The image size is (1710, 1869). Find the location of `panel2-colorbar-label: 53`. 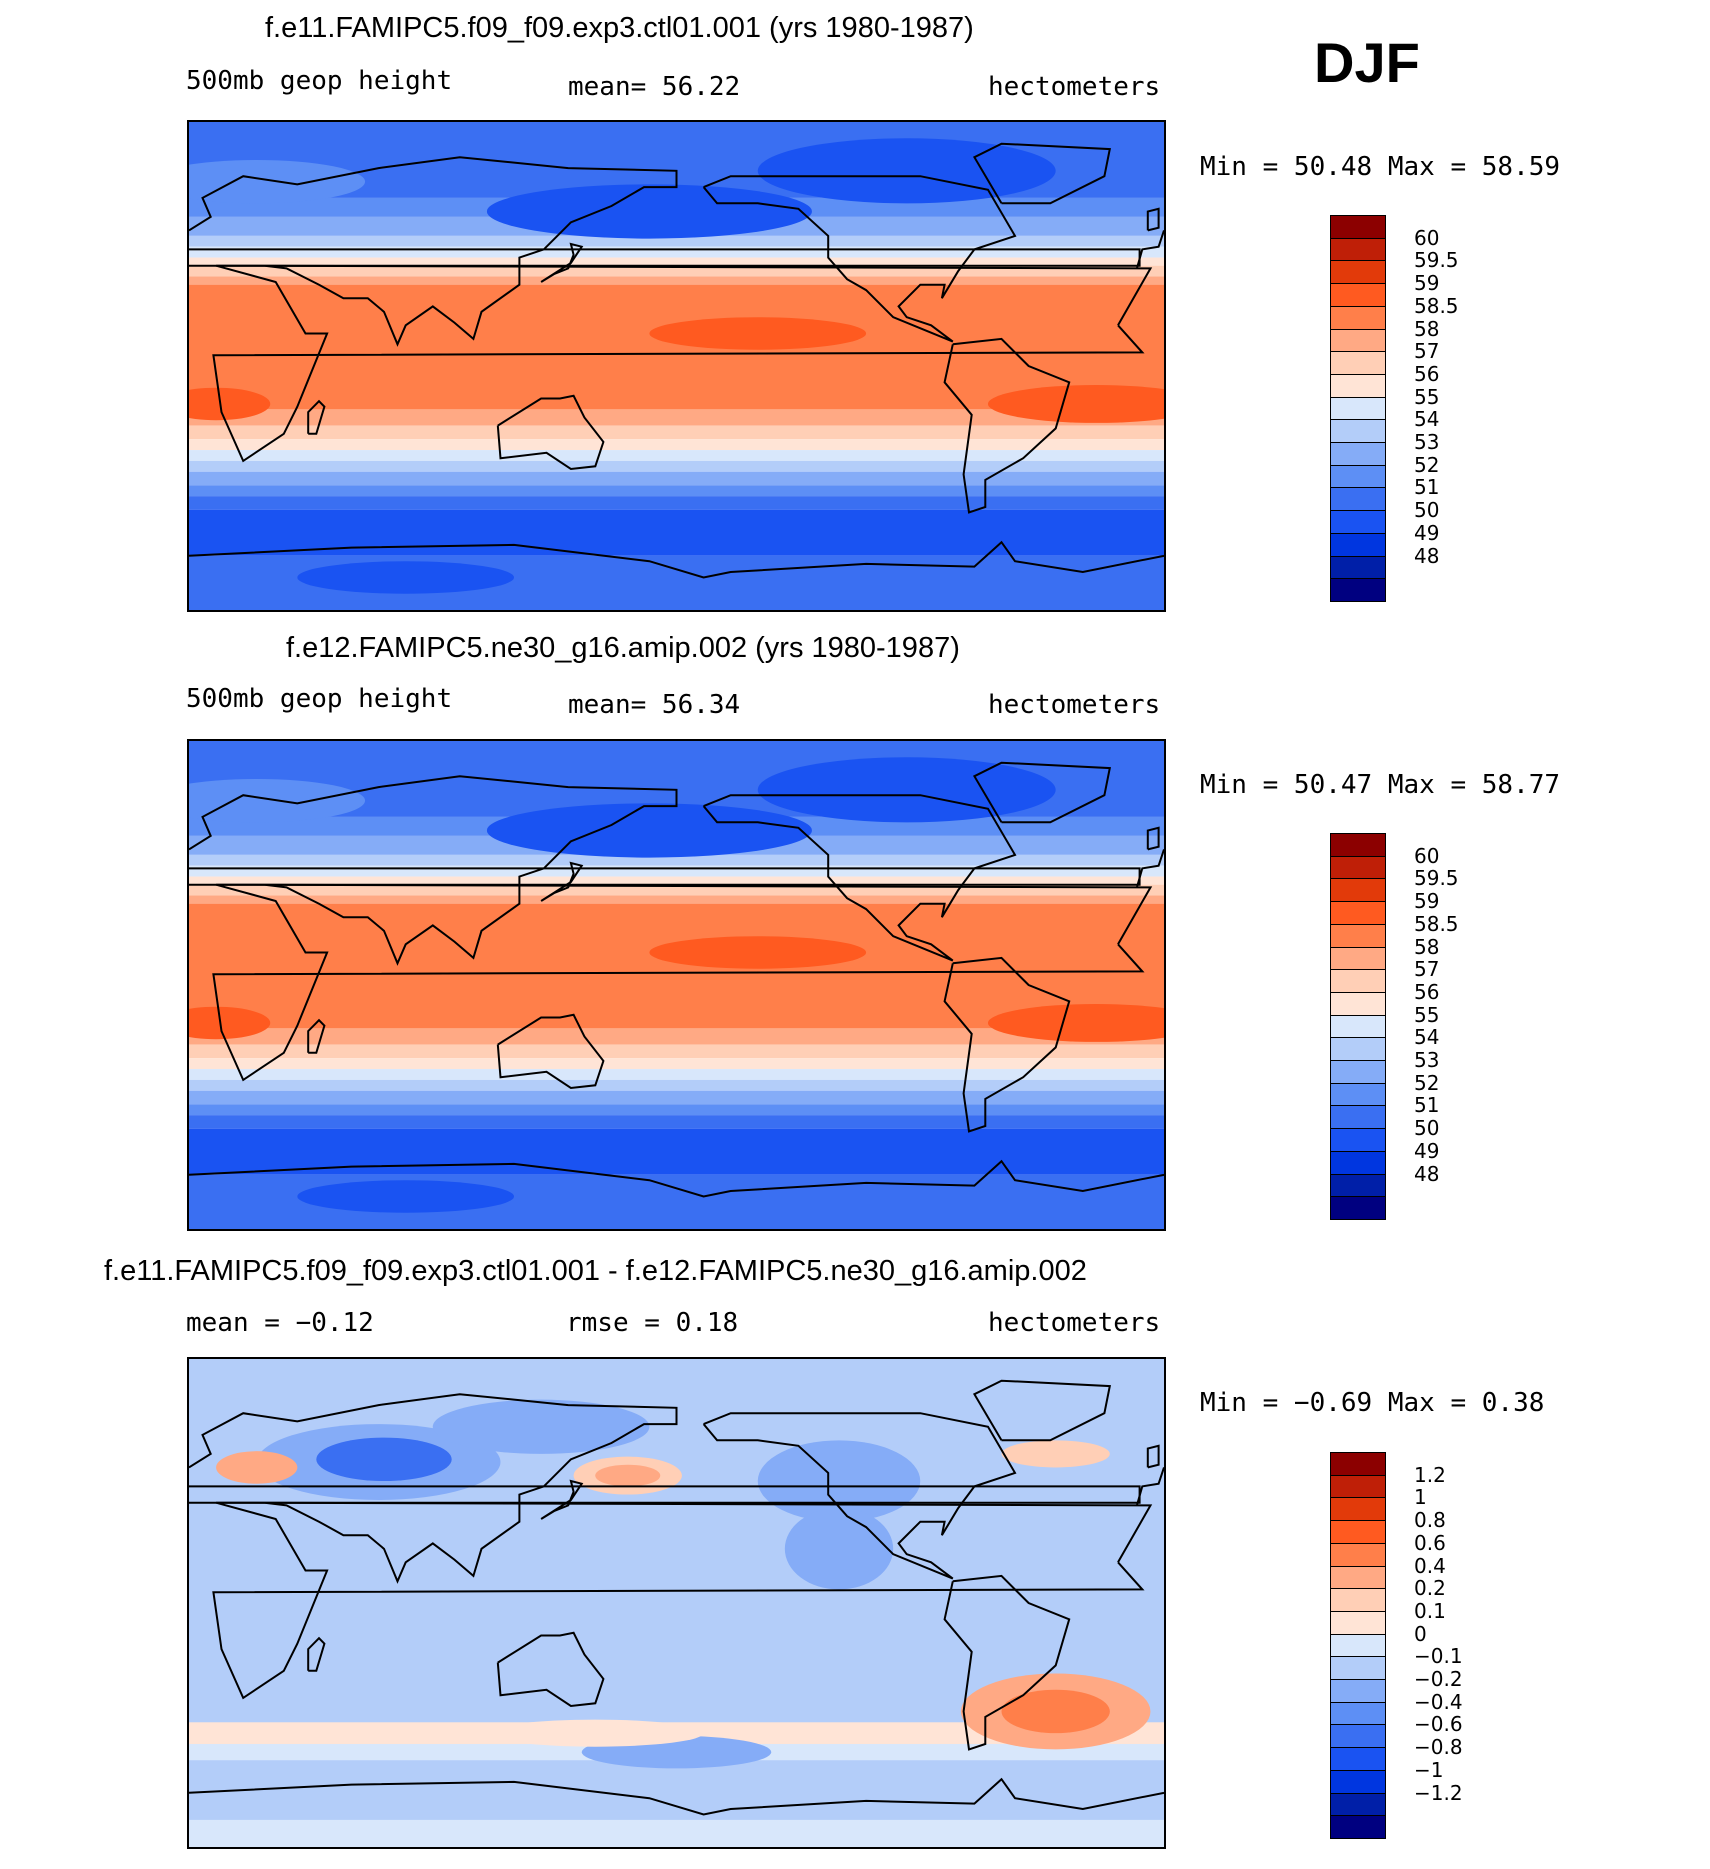

panel2-colorbar-label: 53 is located at coordinates (1427, 1060).